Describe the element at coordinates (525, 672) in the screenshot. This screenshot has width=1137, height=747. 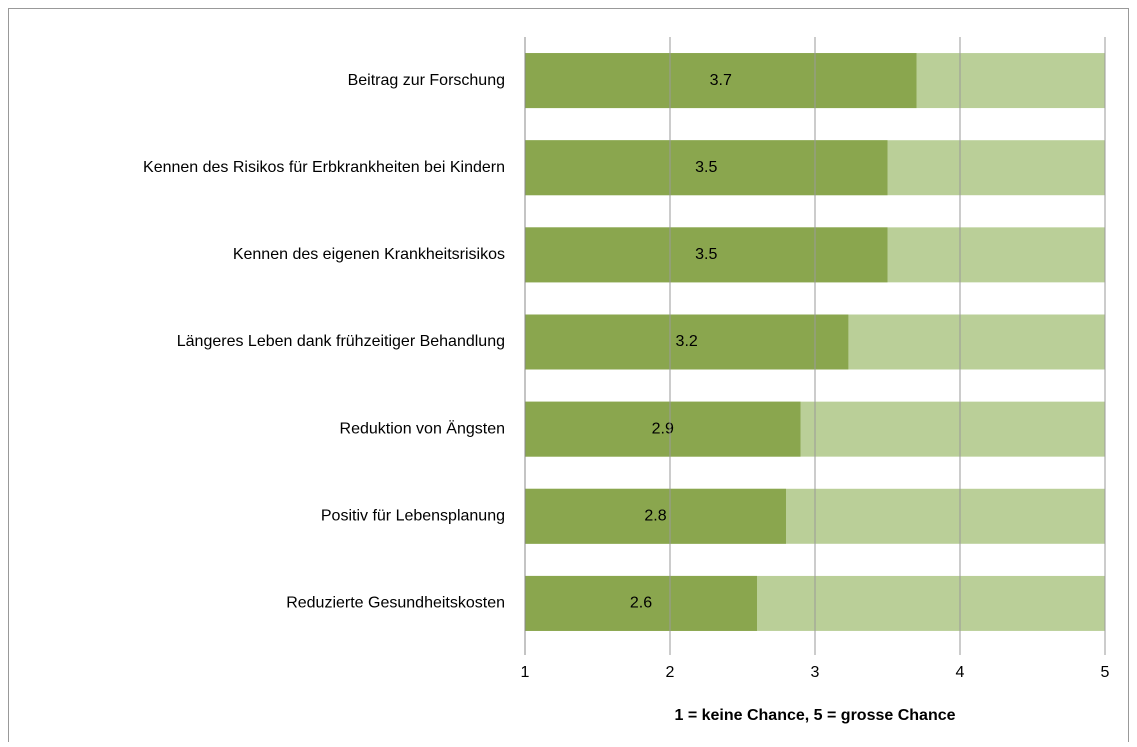
I see `x-tick-label: 1` at that location.